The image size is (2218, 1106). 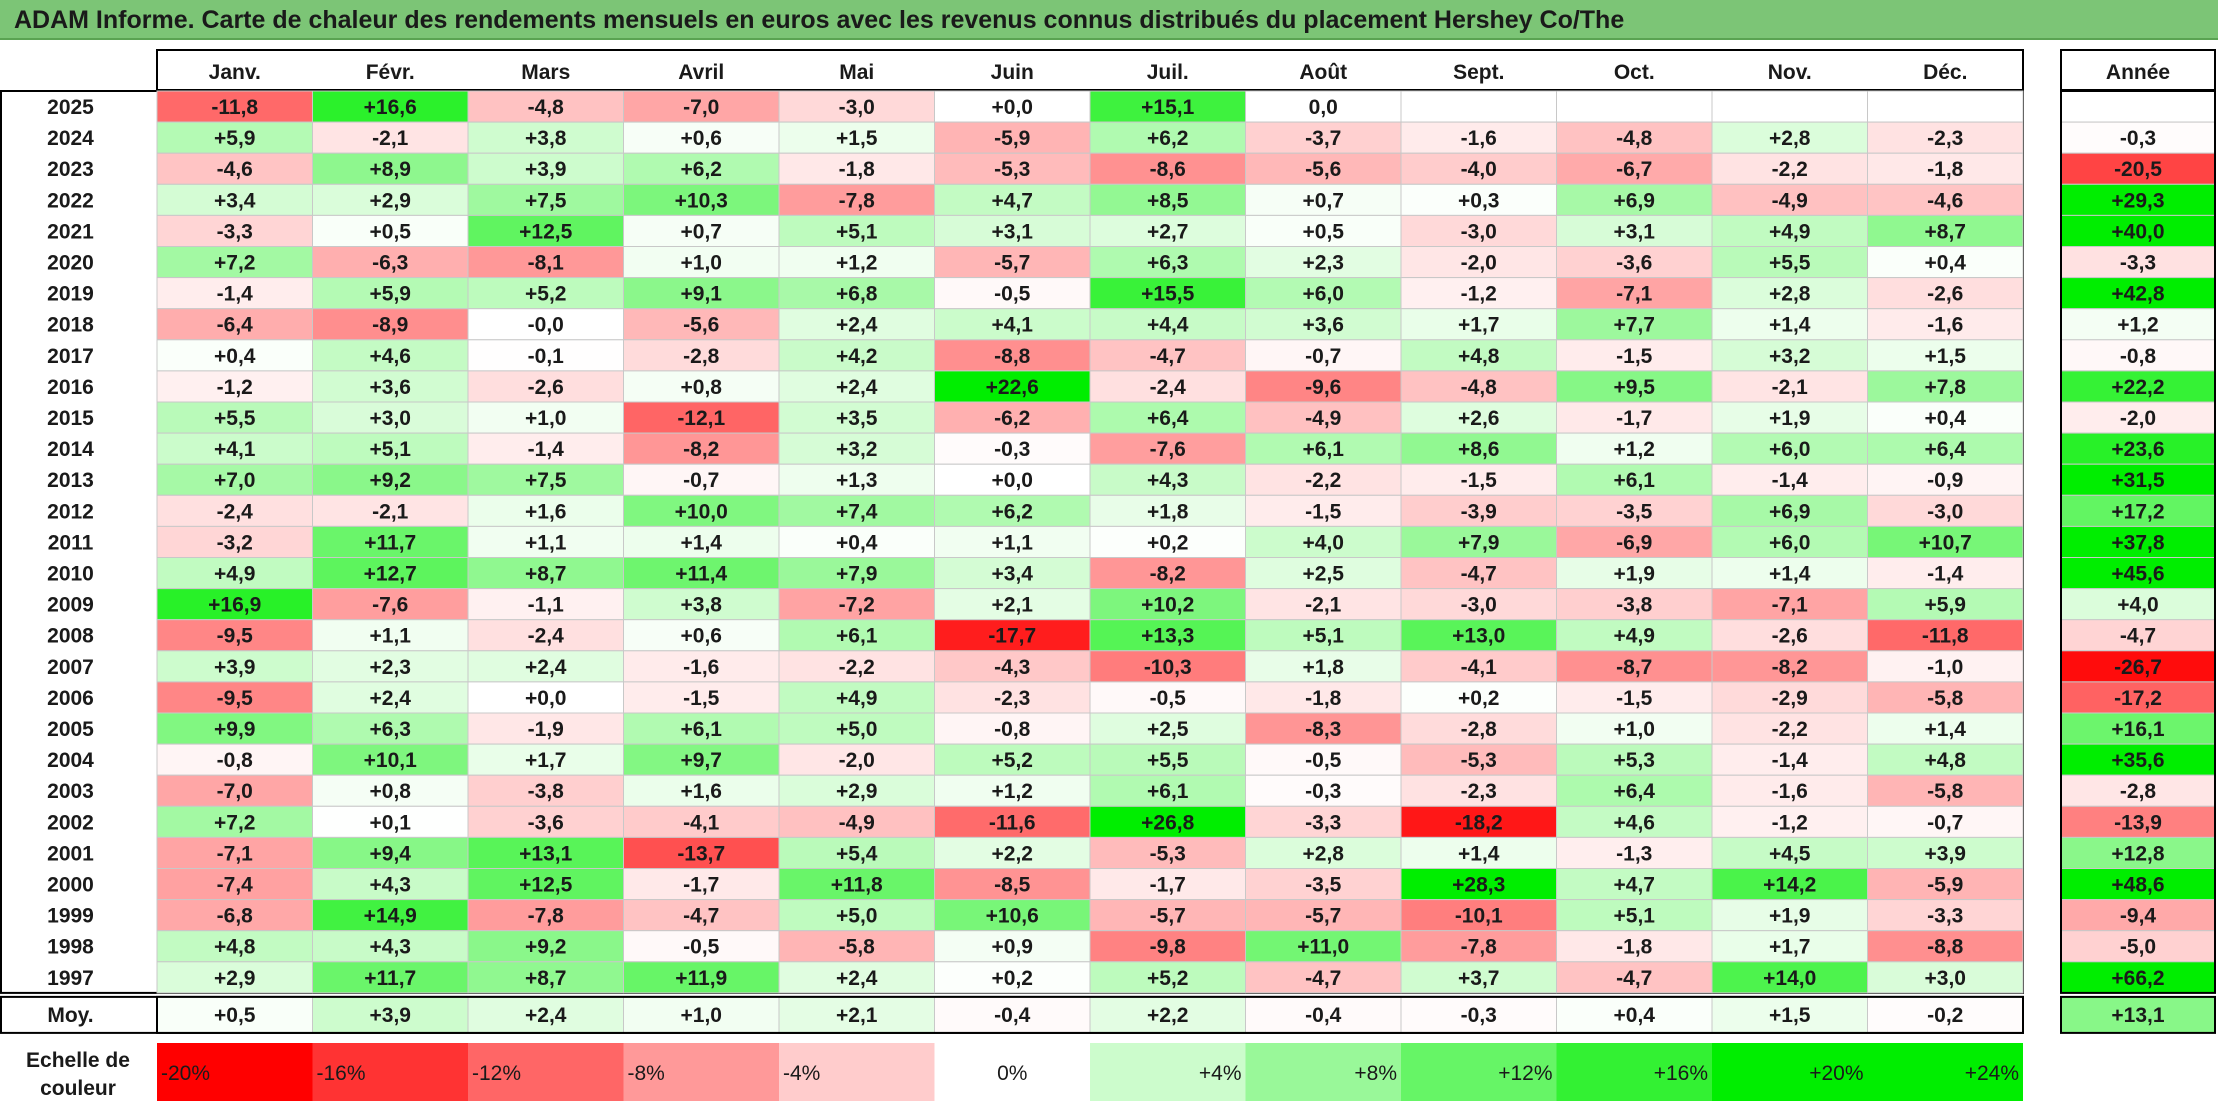 What do you see at coordinates (2137, 480) in the screenshot?
I see `annual-value: +31,5` at bounding box center [2137, 480].